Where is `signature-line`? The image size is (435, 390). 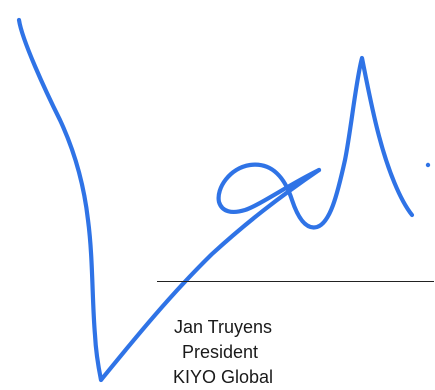
signature-line is located at coordinates (295, 281).